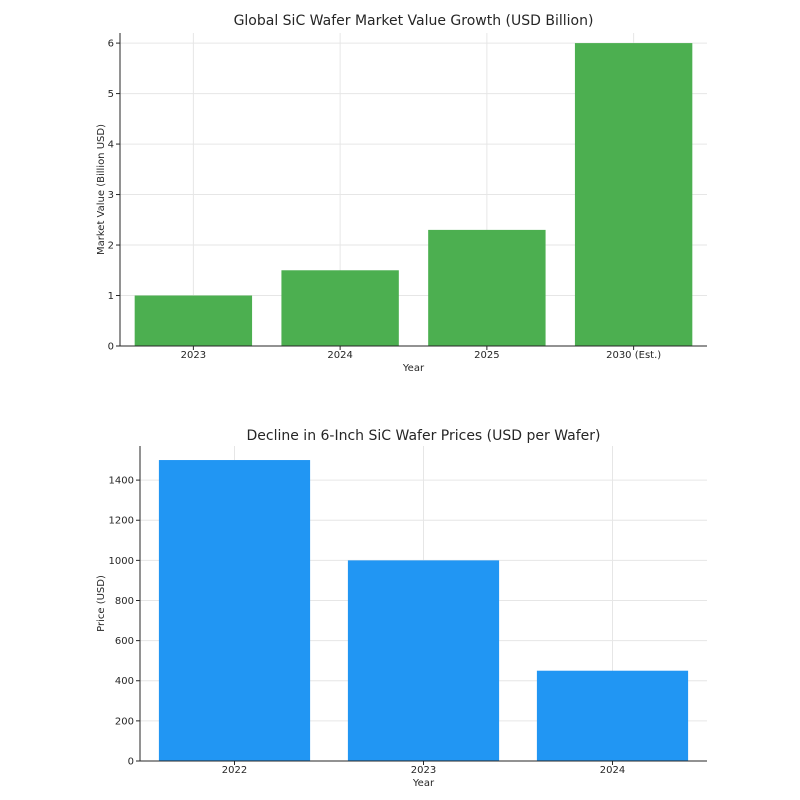 The width and height of the screenshot is (800, 800). Describe the element at coordinates (111, 296) in the screenshot. I see `y-tick-label: 1` at that location.